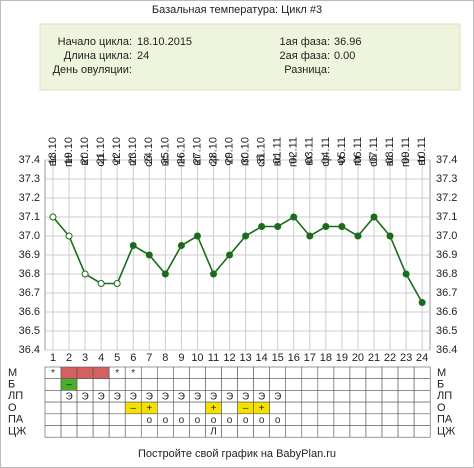 The width and height of the screenshot is (474, 468). What do you see at coordinates (101, 161) in the screenshot?
I see `weekday-label: ср` at bounding box center [101, 161].